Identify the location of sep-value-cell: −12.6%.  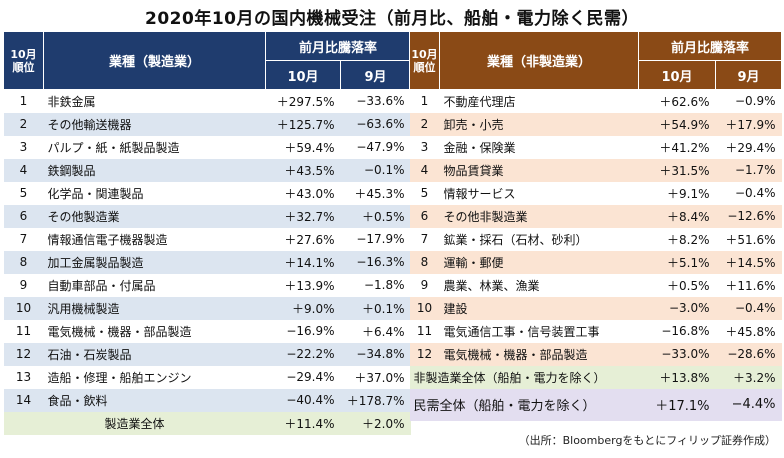
(748, 216).